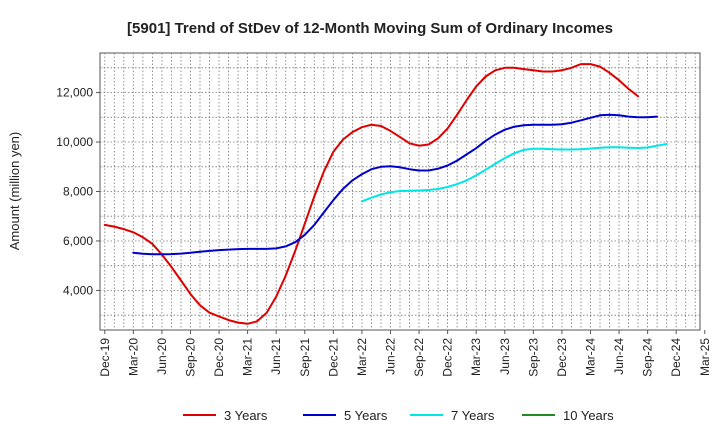 Image resolution: width=720 pixels, height=440 pixels. Describe the element at coordinates (648, 357) in the screenshot. I see `x-tick-label: Sep-24` at that location.